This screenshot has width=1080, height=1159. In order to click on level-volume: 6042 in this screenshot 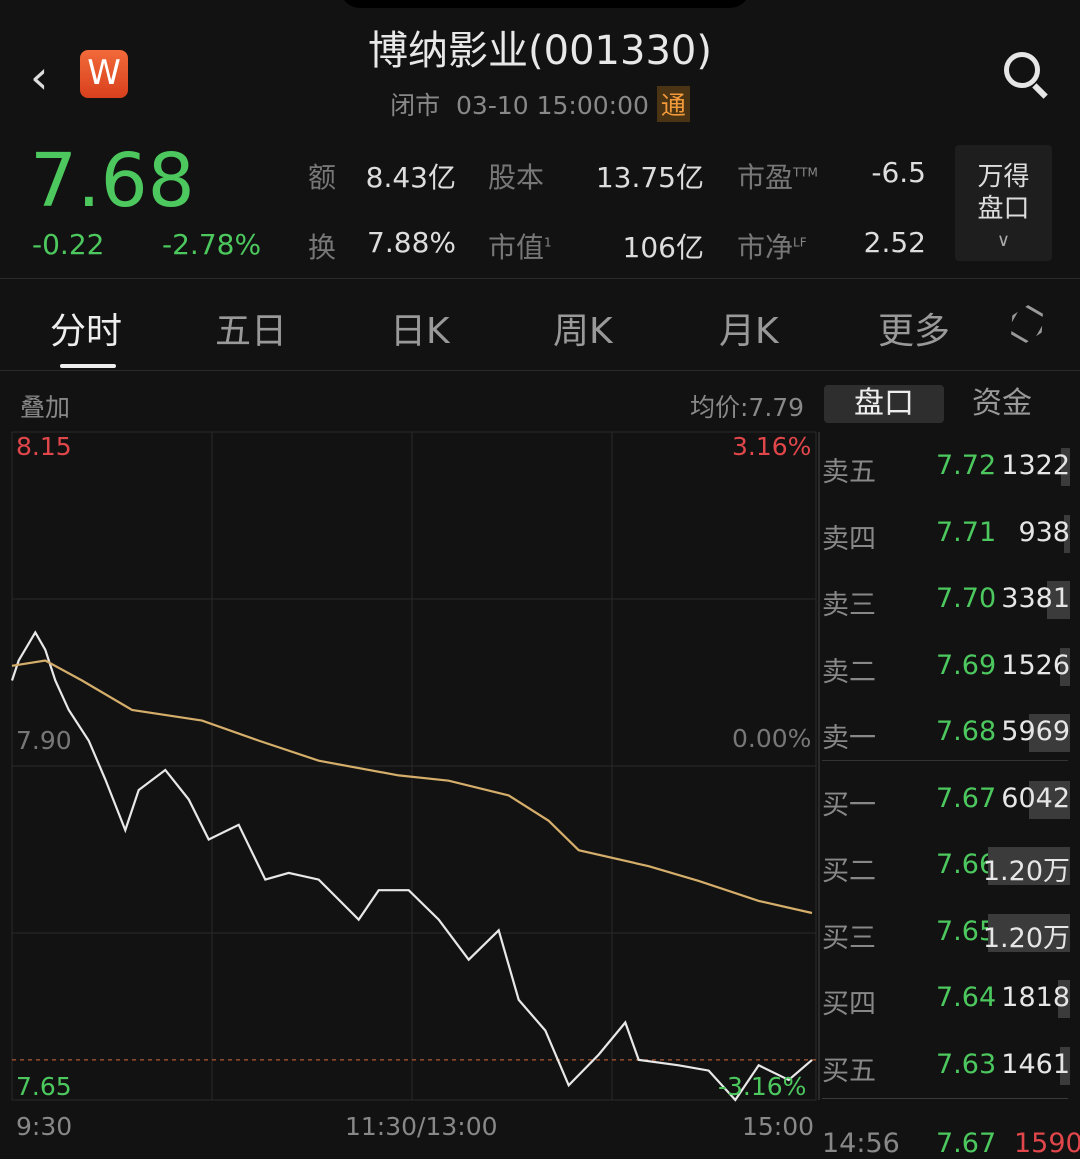, I will do `click(1035, 798)`.